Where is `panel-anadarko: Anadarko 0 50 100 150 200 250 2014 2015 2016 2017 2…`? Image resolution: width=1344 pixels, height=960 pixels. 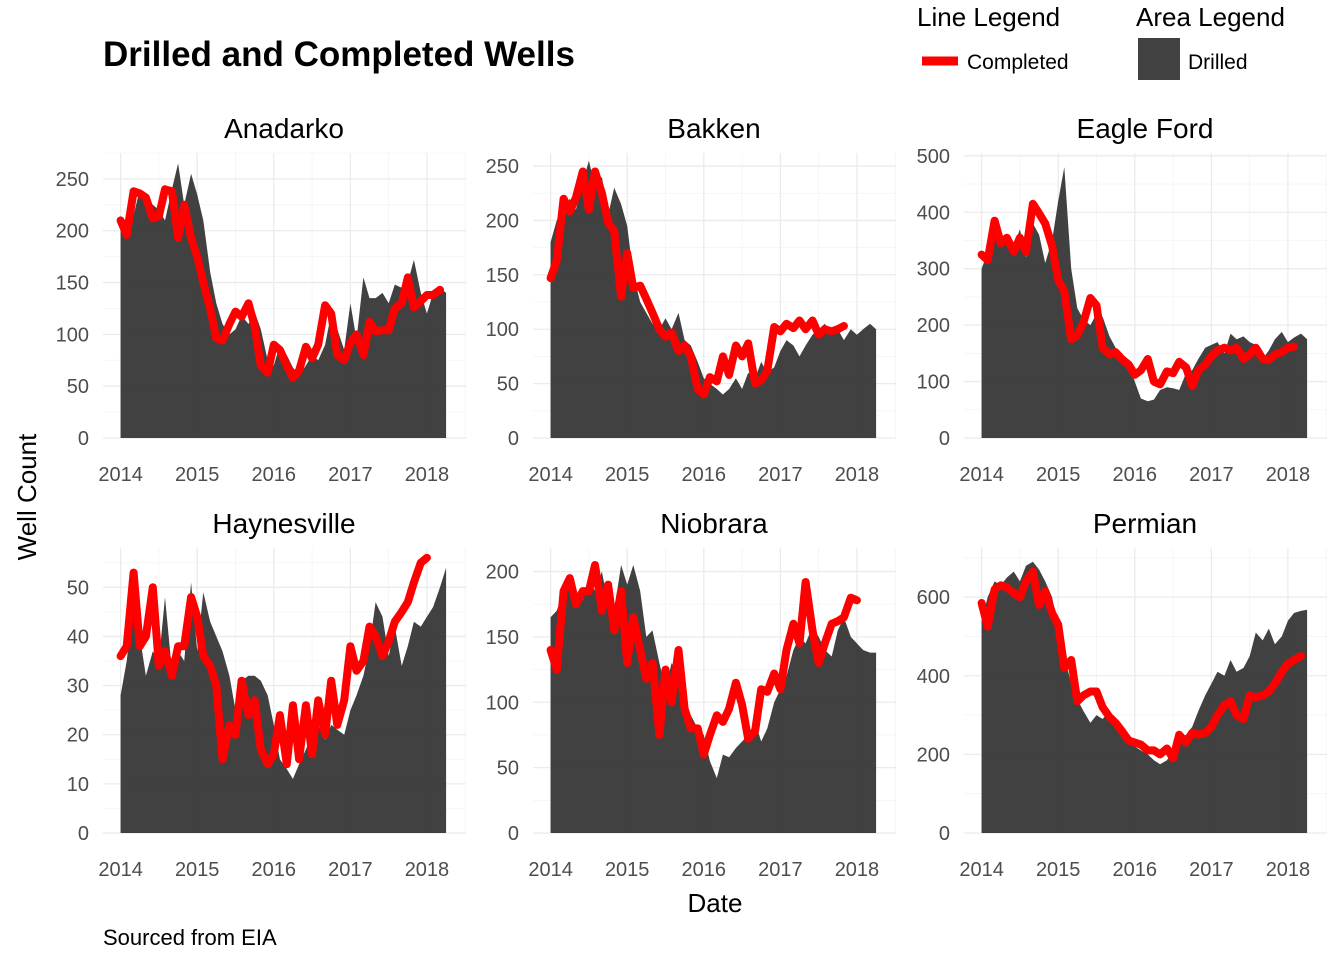 panel-anadarko: Anadarko 0 50 100 150 200 250 2014 2015 2016 2017 2… is located at coordinates (261, 299).